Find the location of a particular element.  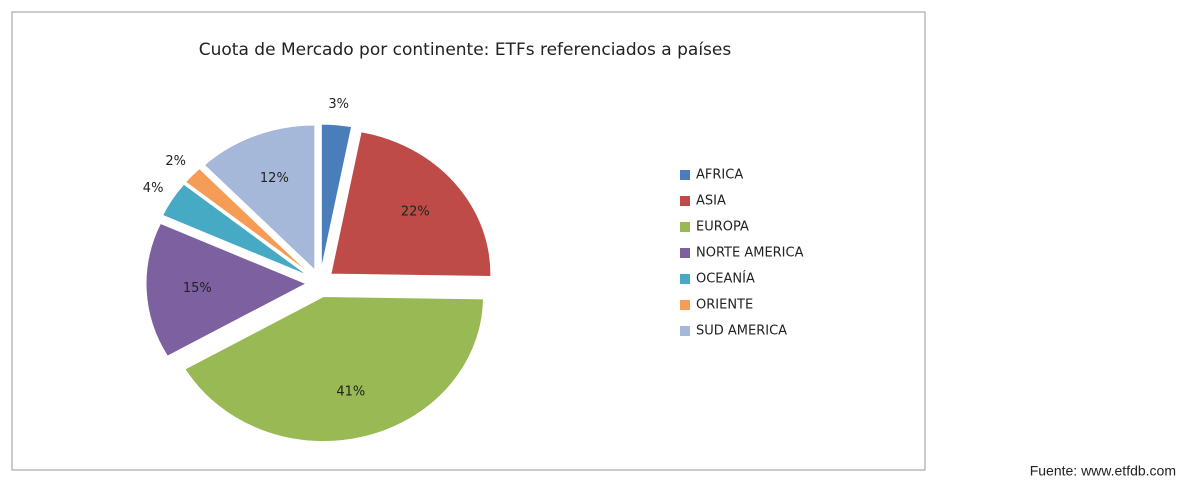

value-label: 4% is located at coordinates (153, 188).